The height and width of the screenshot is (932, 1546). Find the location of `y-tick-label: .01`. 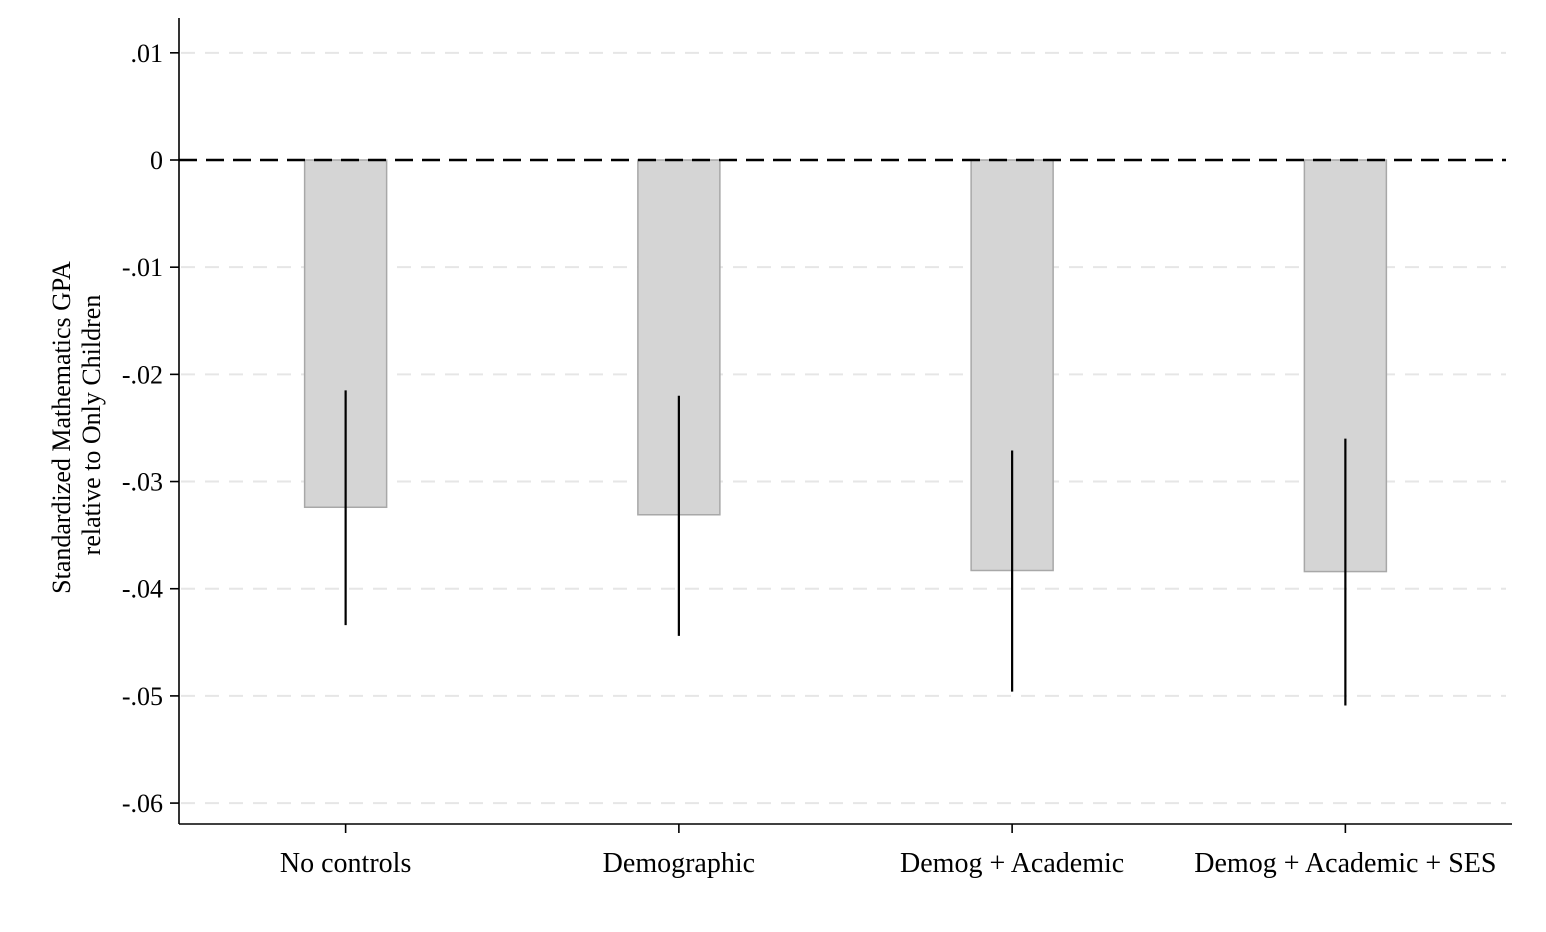

y-tick-label: .01 is located at coordinates (147, 53).